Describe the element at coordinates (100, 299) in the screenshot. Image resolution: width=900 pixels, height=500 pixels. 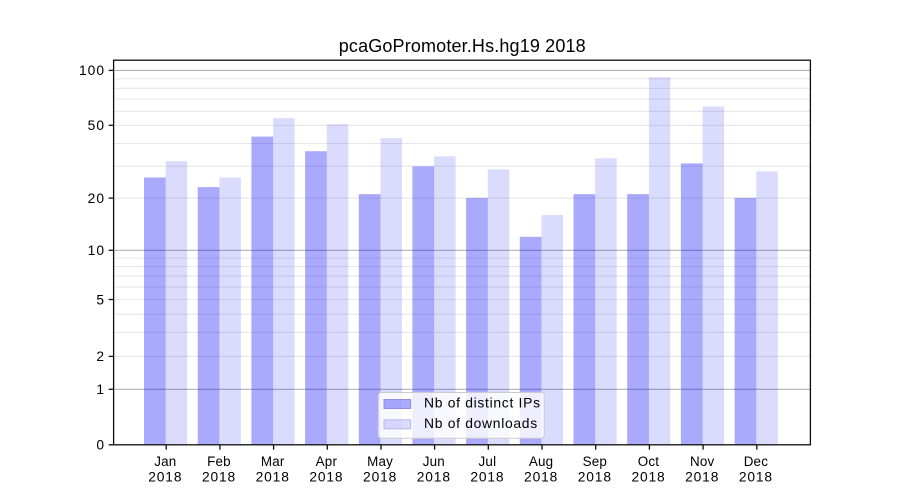
I see `svg-text: 5` at that location.